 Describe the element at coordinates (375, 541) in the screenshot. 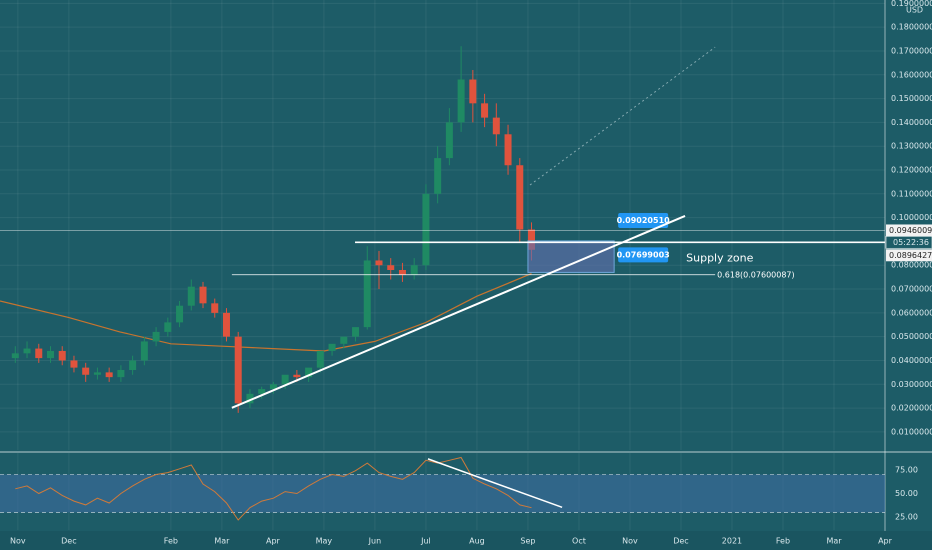

I see `x-tick-label: Jun` at that location.